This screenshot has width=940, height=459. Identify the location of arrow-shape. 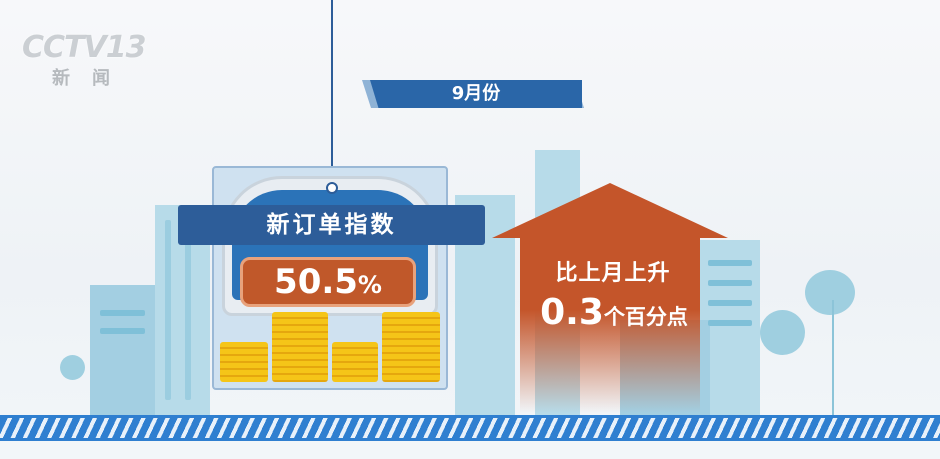
(610, 298).